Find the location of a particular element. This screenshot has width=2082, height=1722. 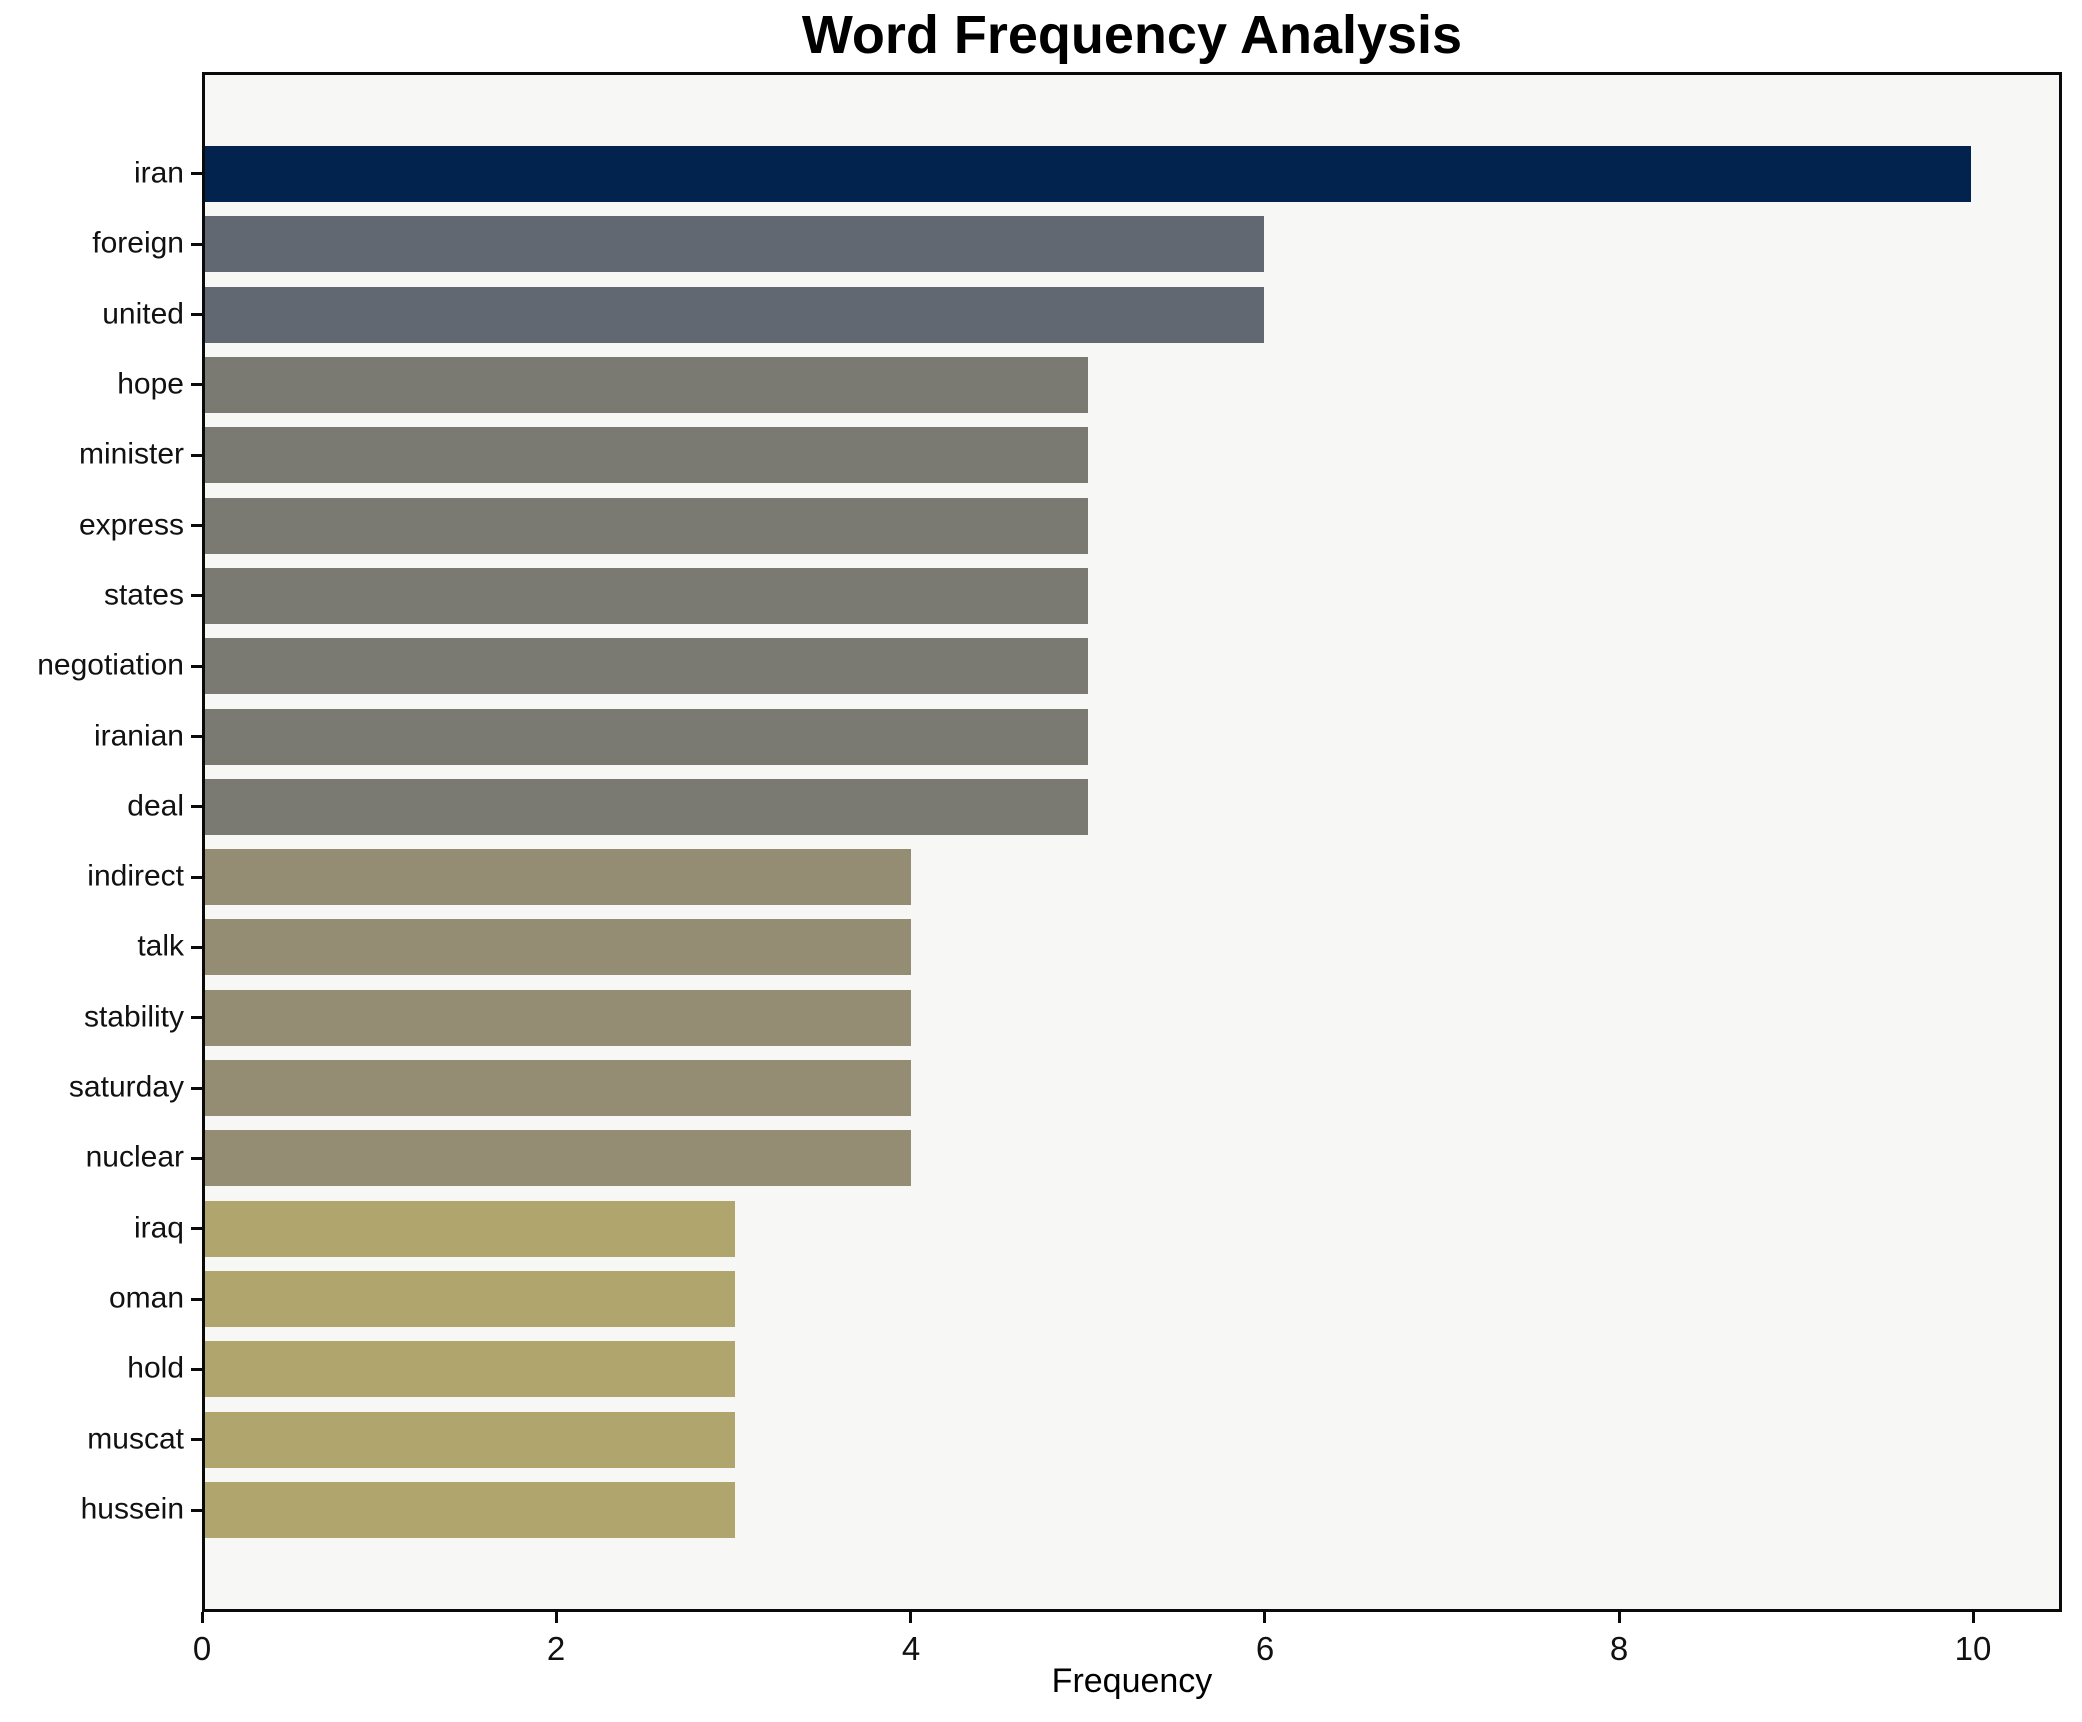

chart-title: Word Frequency Analysis is located at coordinates (1132, 35).